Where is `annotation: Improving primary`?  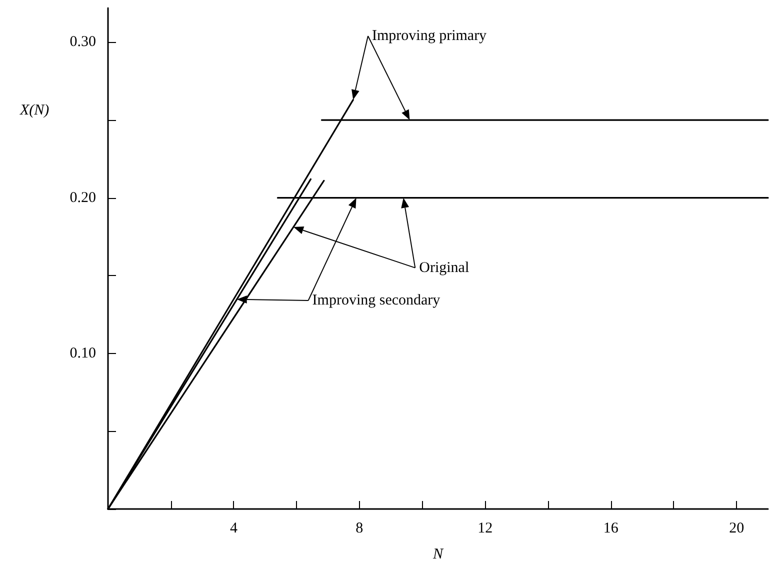
annotation: Improving primary is located at coordinates (430, 36).